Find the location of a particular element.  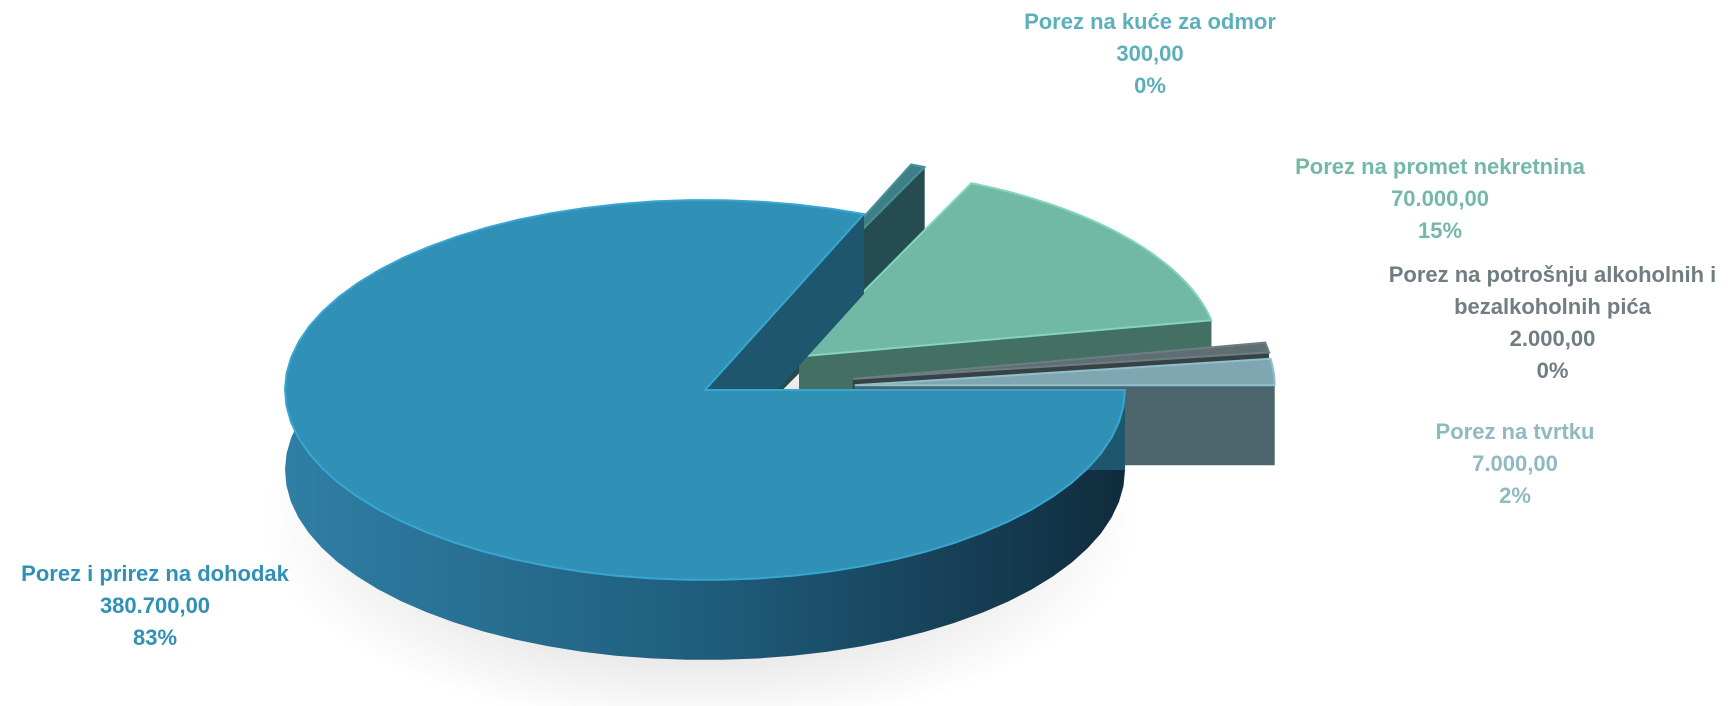

data-label-name: Porez i prirez na dohodak is located at coordinates (155, 573).